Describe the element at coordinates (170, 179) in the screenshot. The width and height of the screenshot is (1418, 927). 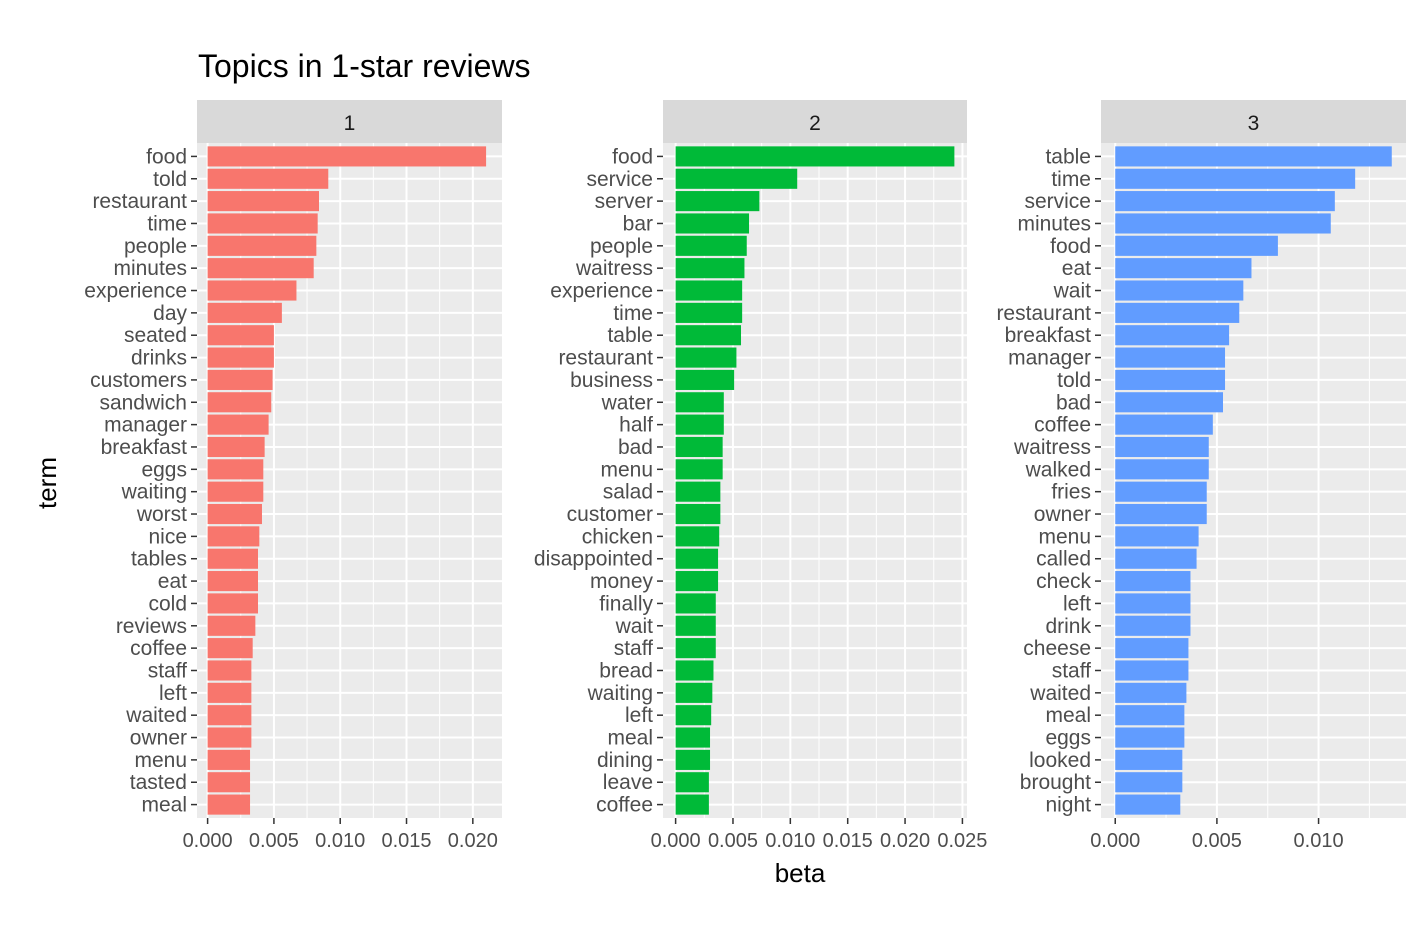
I see `term-label: told` at that location.